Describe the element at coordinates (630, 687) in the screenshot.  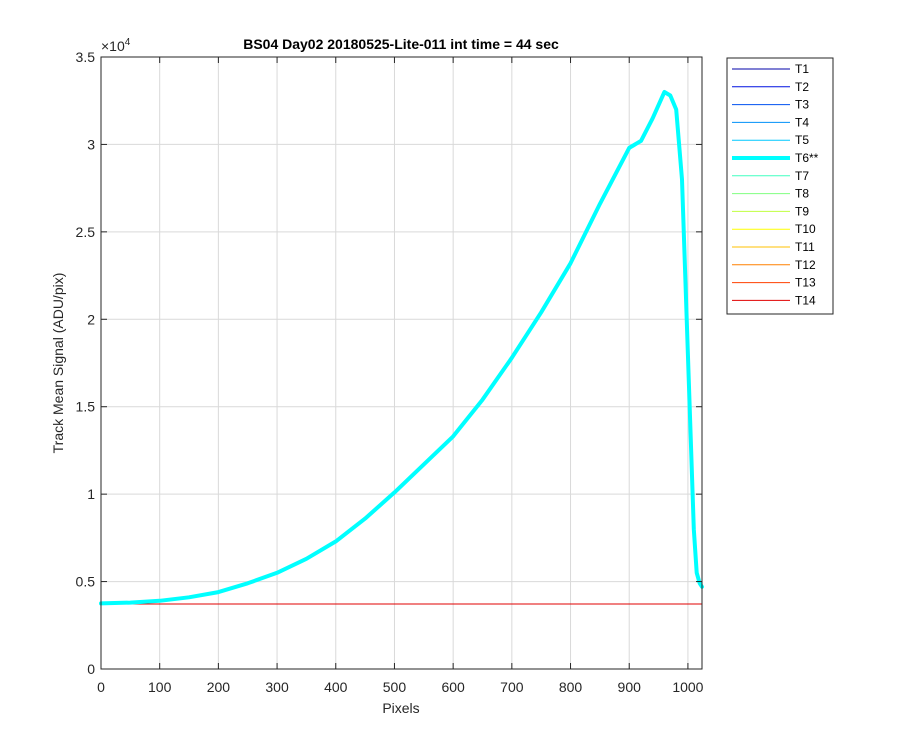
I see `x-tick-label: 900` at that location.